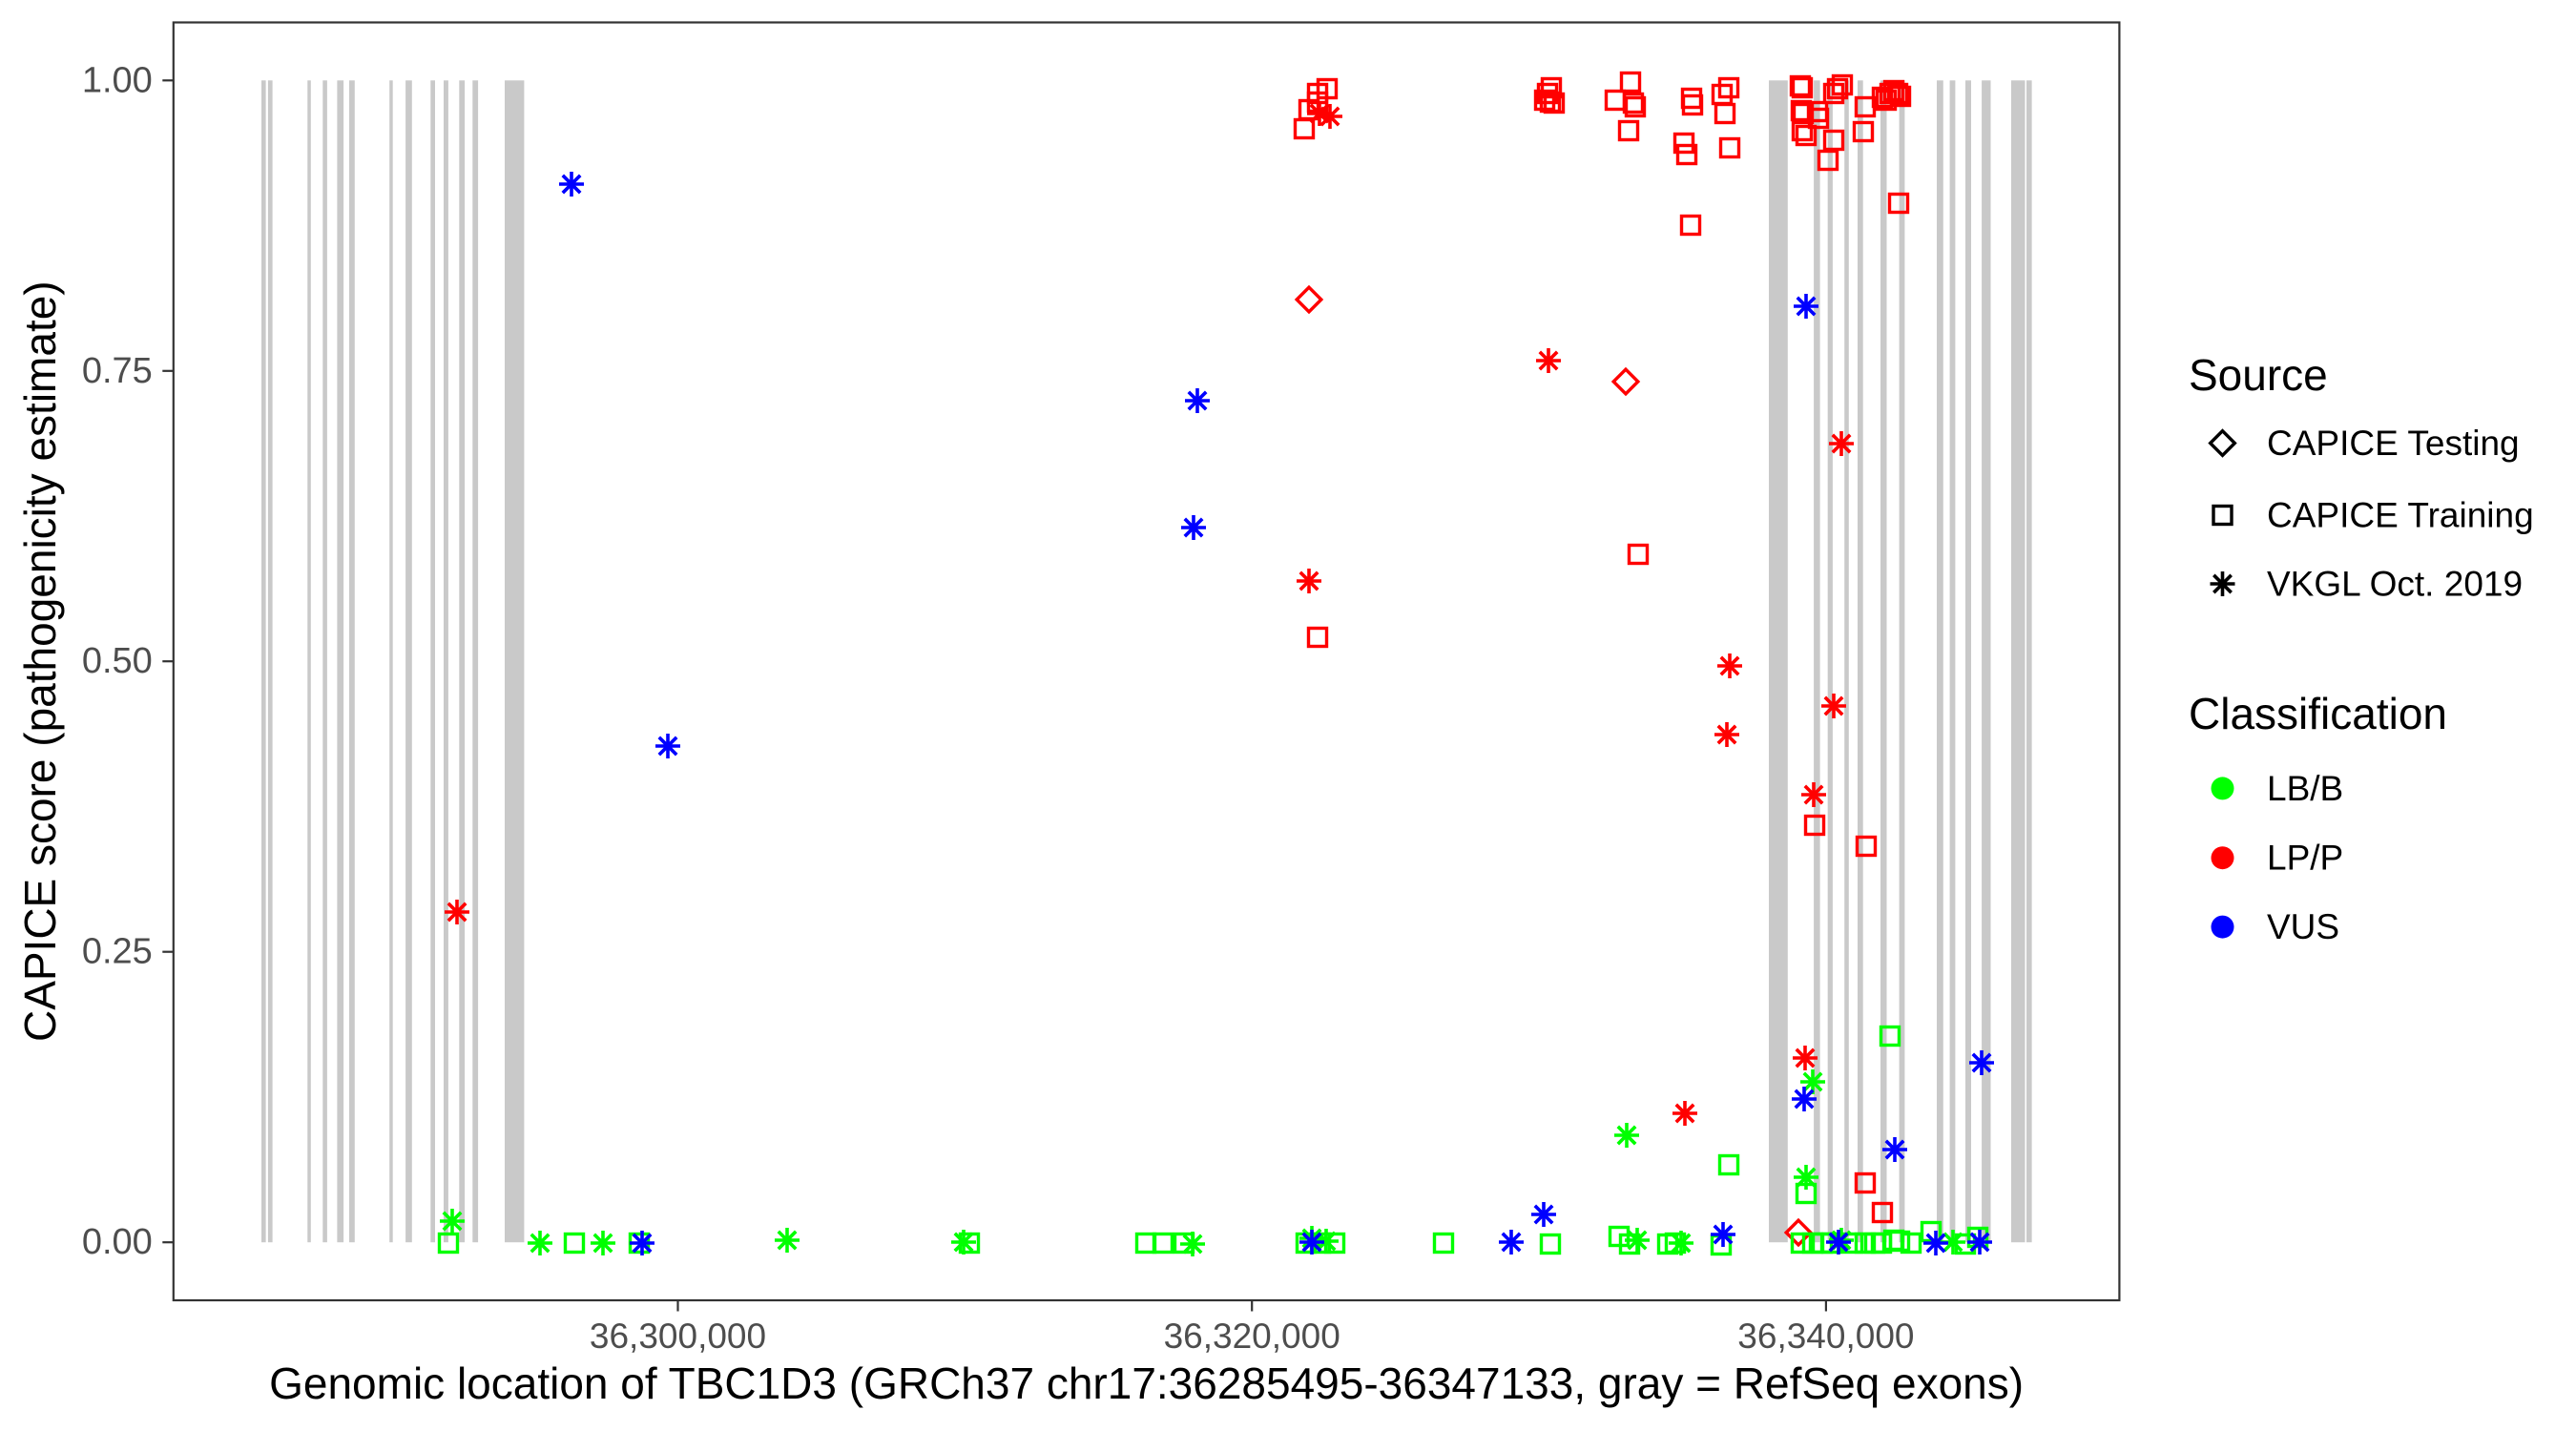 The image size is (2576, 1431). What do you see at coordinates (2393, 443) in the screenshot?
I see `svg-text: CAPICE Testing` at bounding box center [2393, 443].